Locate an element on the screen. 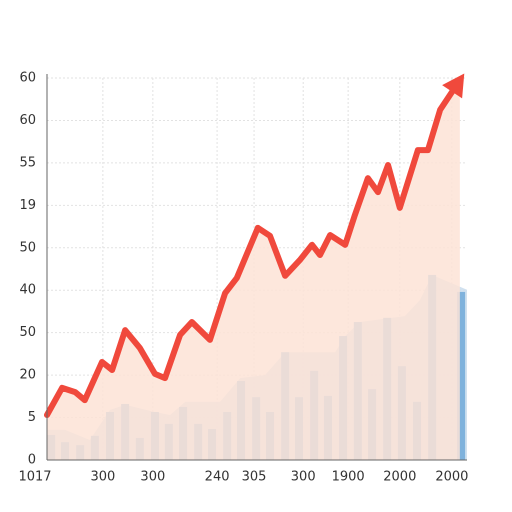 The image size is (512, 512). x-tick-label: 305 is located at coordinates (254, 477).